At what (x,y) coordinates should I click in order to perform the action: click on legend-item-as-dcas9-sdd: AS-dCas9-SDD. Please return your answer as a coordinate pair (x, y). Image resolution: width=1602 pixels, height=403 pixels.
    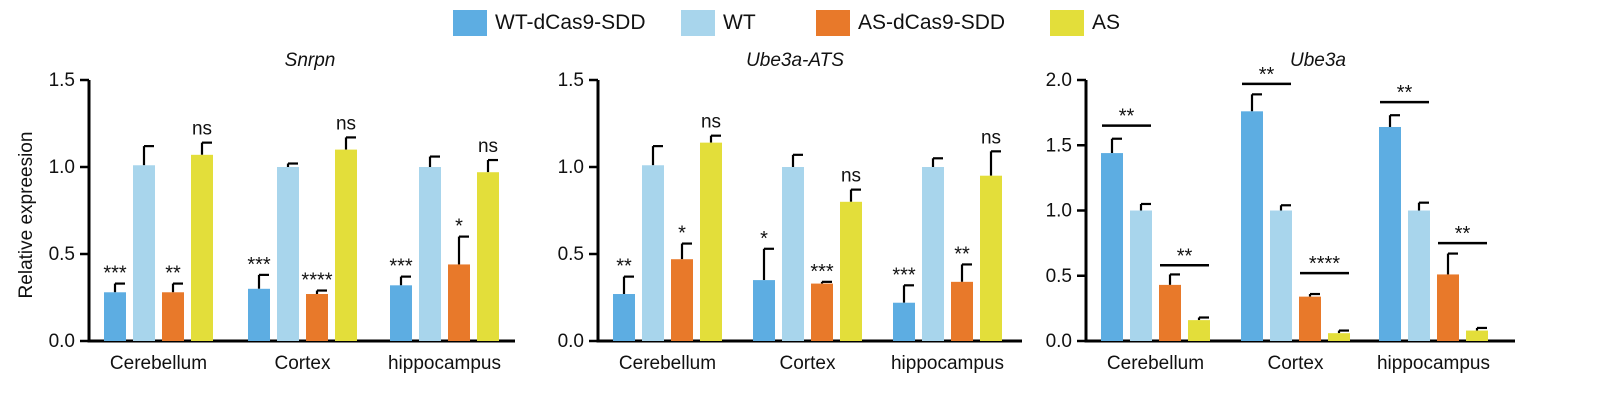
    Looking at the image, I should click on (910, 23).